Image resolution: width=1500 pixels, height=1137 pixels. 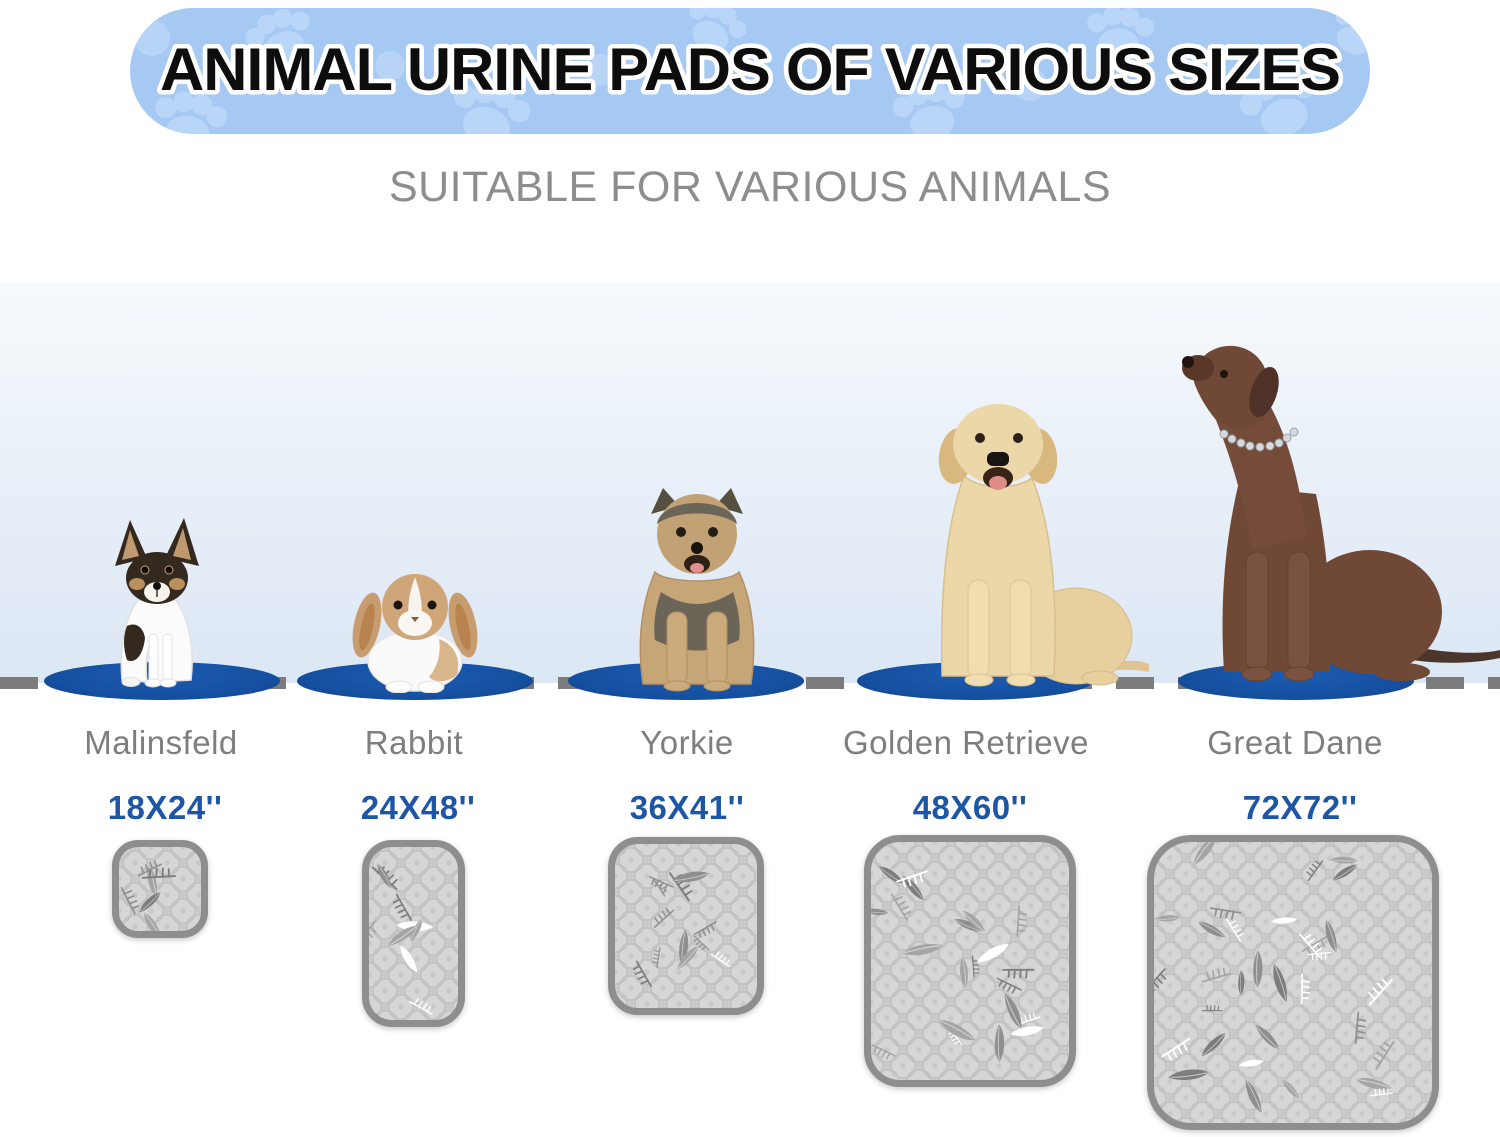 I want to click on chain-collar, so click(x=1259, y=439).